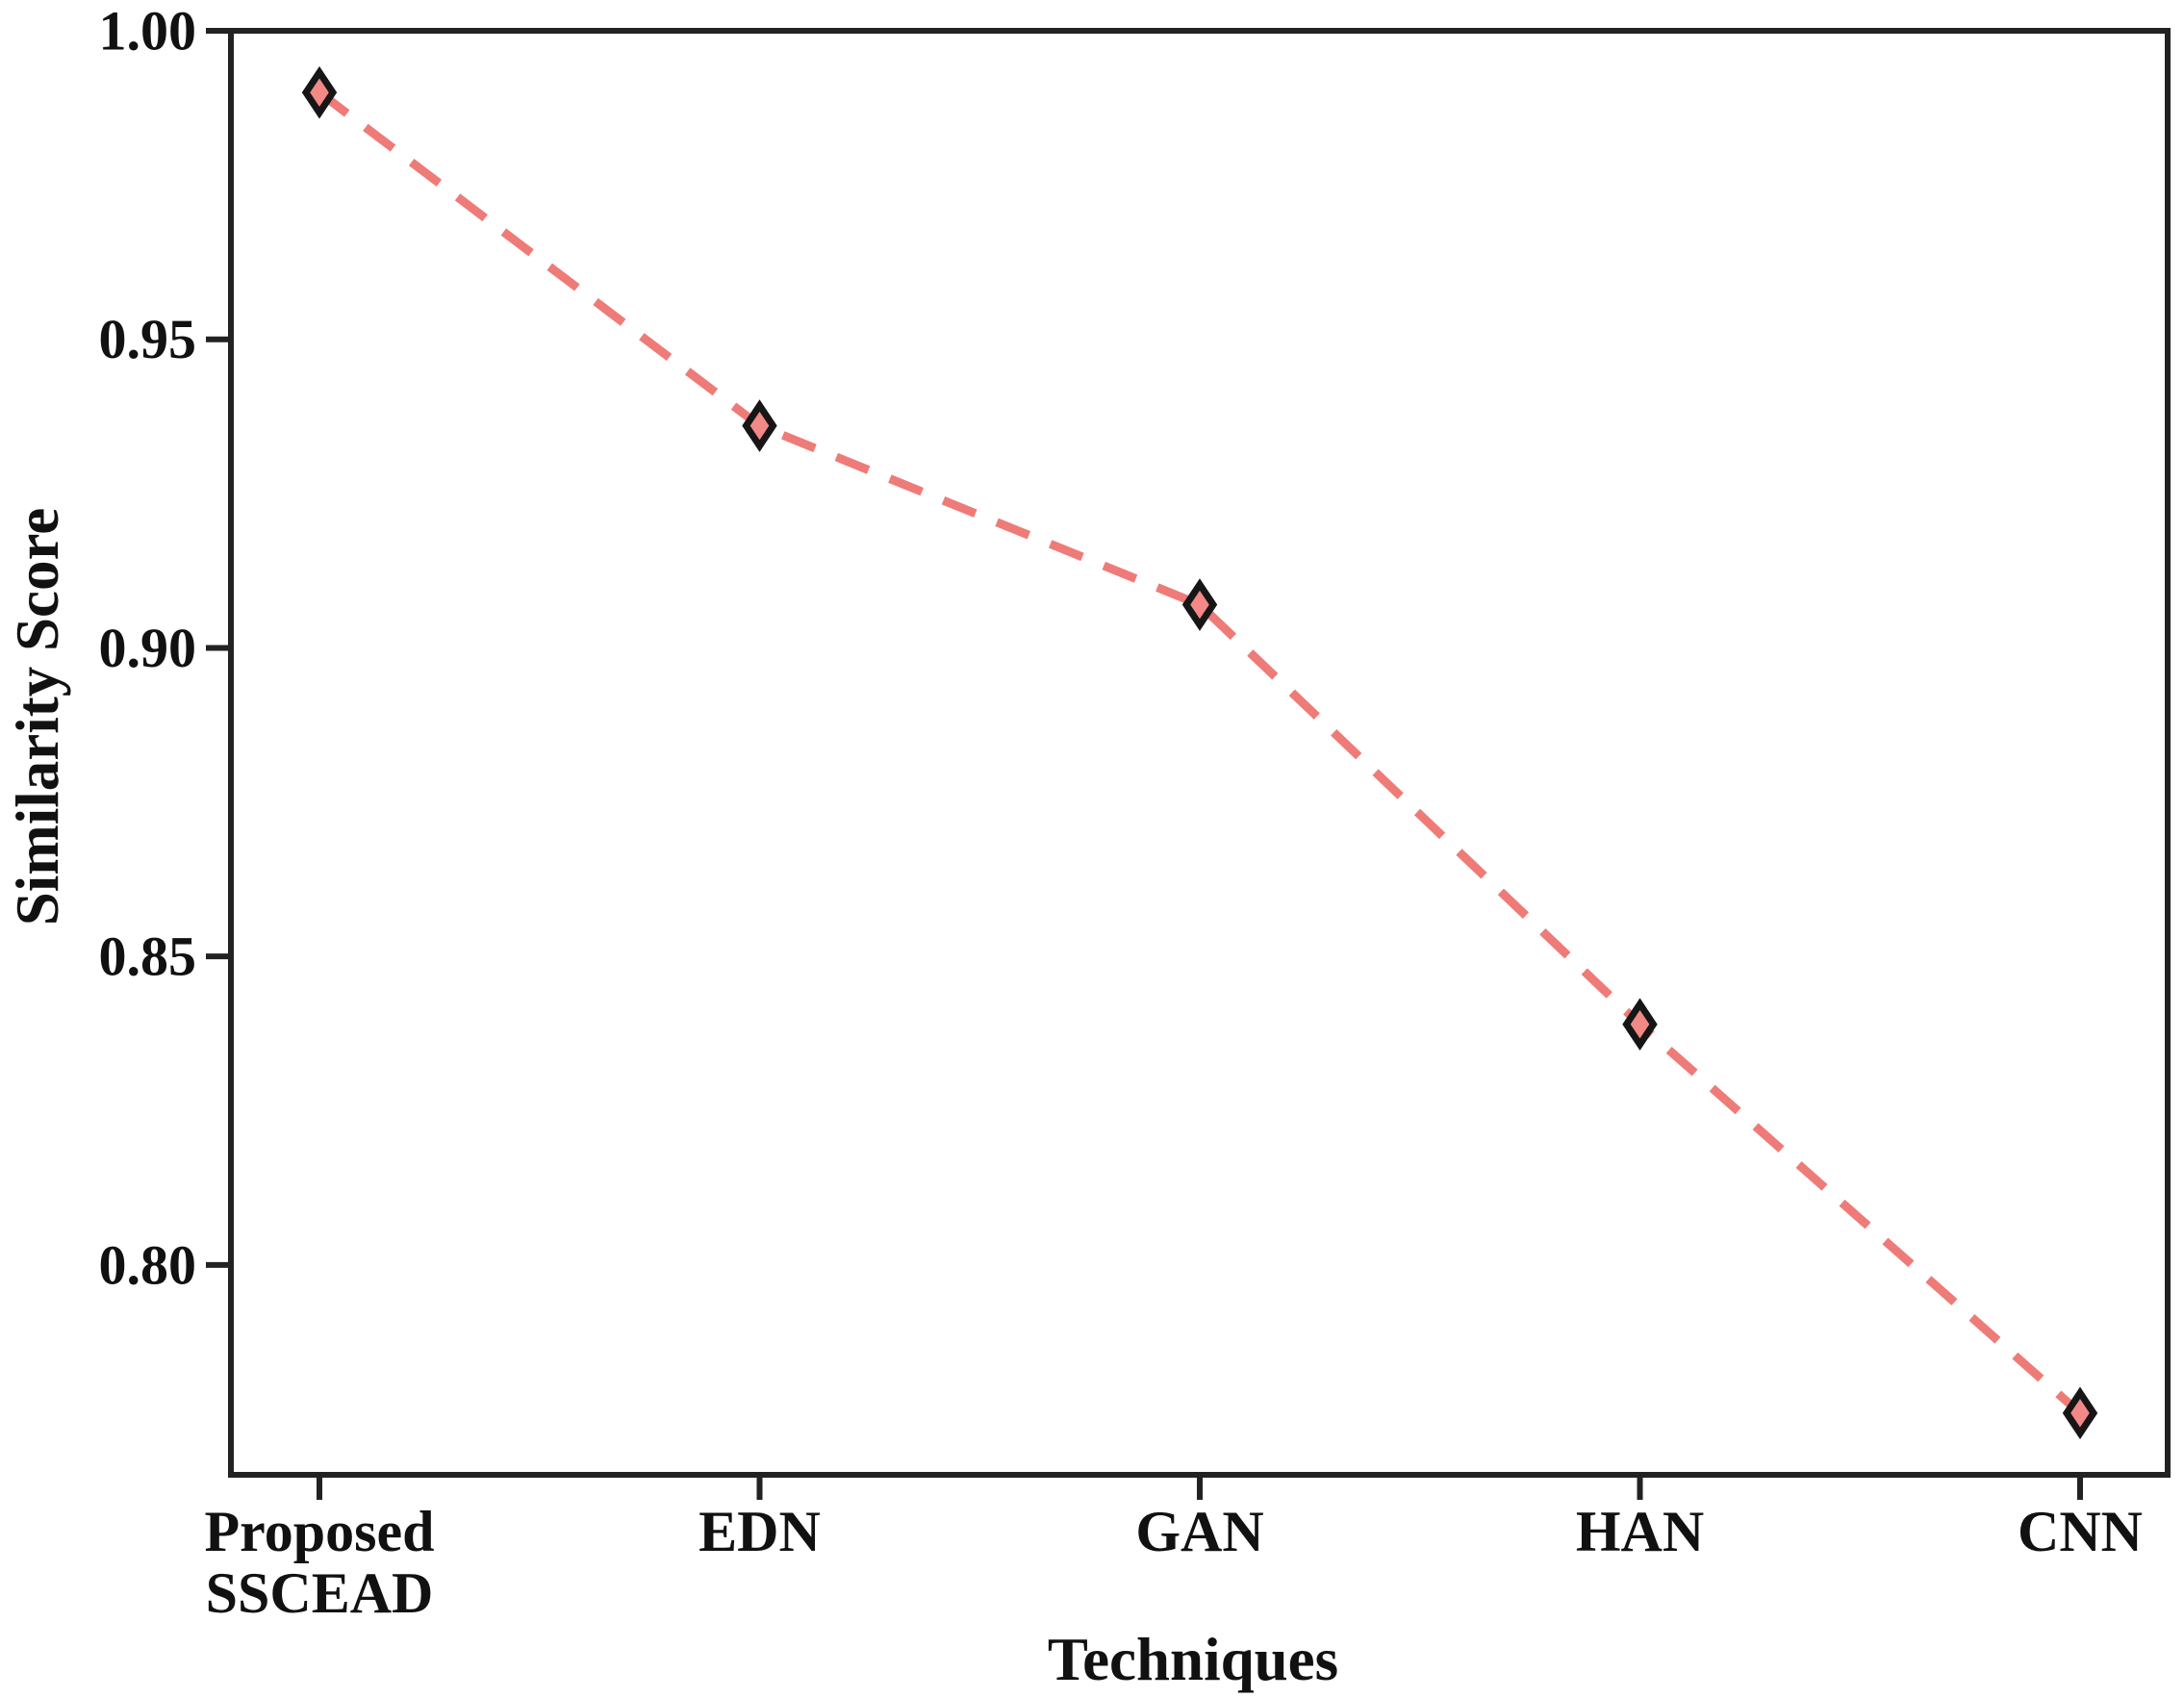  I want to click on y-tick-label: 0.80, so click(148, 1264).